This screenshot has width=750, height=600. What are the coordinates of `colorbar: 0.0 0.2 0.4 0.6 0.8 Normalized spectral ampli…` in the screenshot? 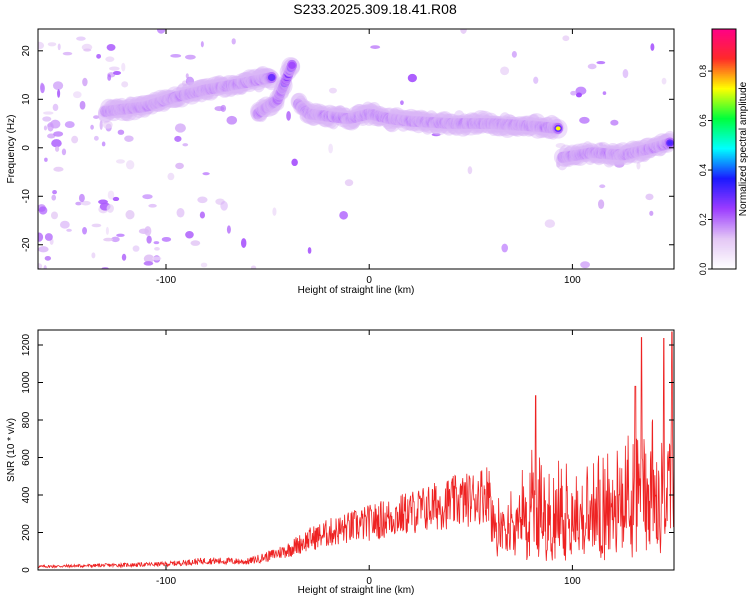 It's located at (723, 152).